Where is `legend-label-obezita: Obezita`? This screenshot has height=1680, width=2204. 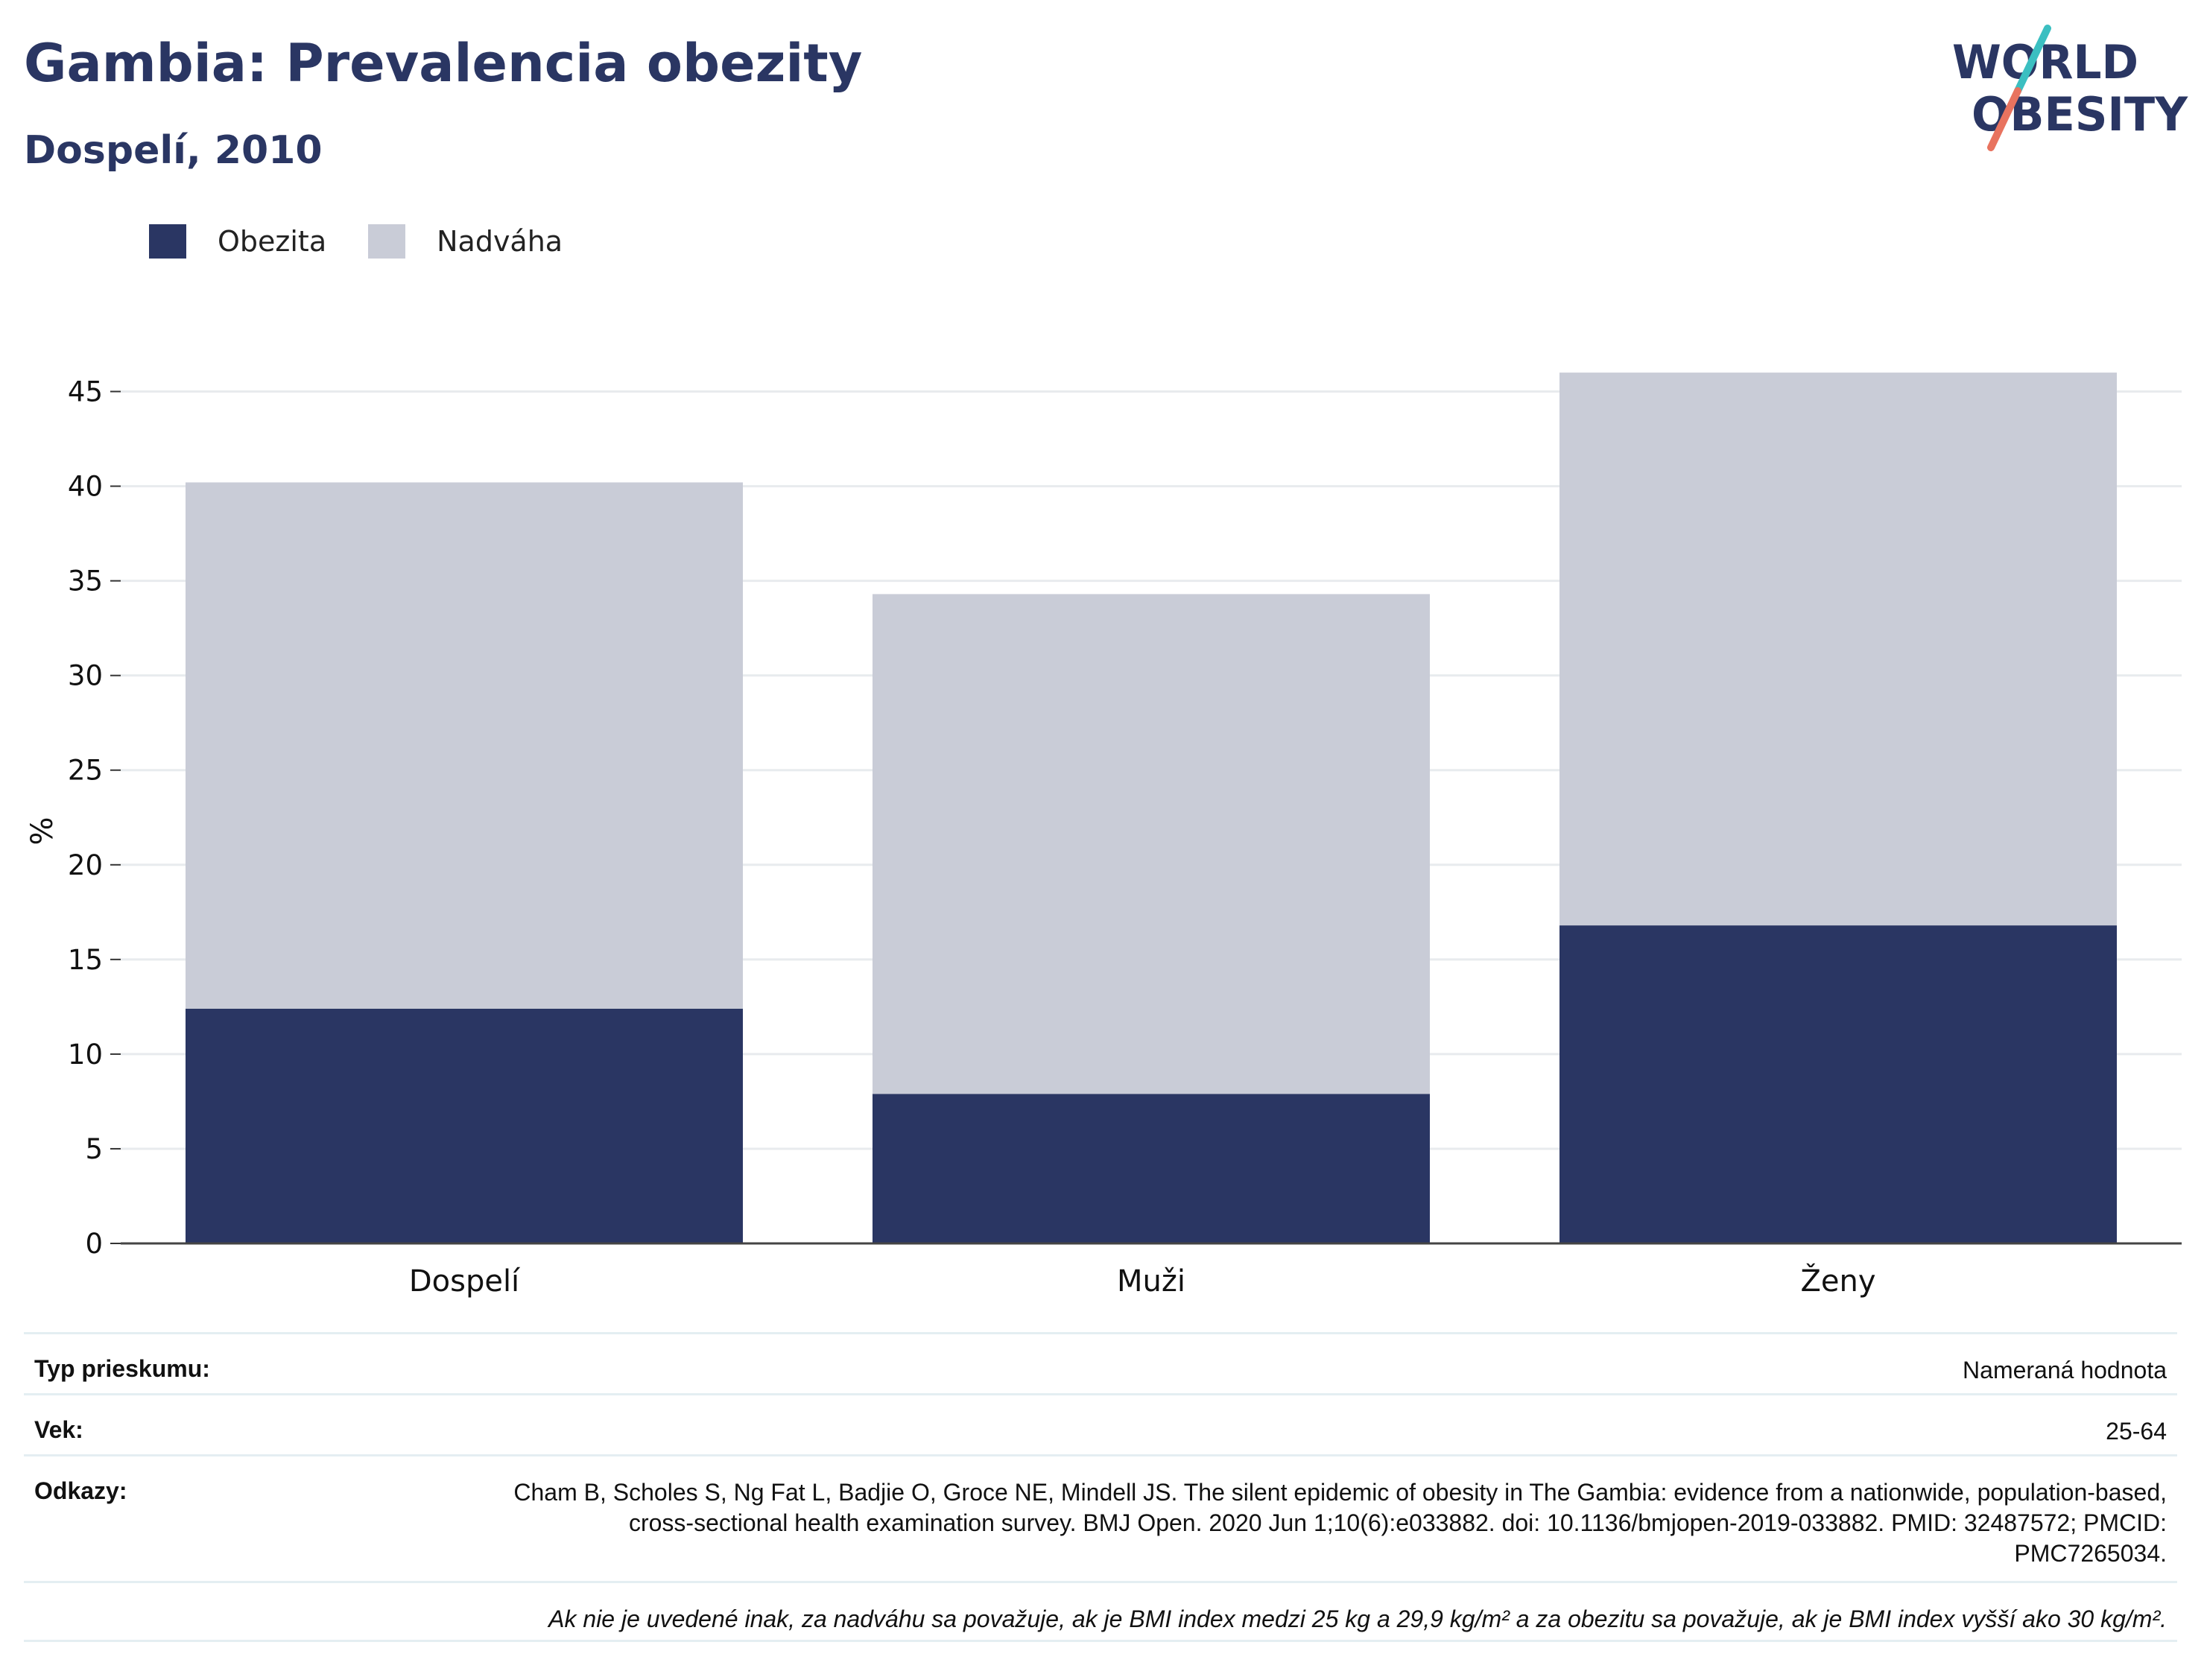 legend-label-obezita: Obezita is located at coordinates (272, 241).